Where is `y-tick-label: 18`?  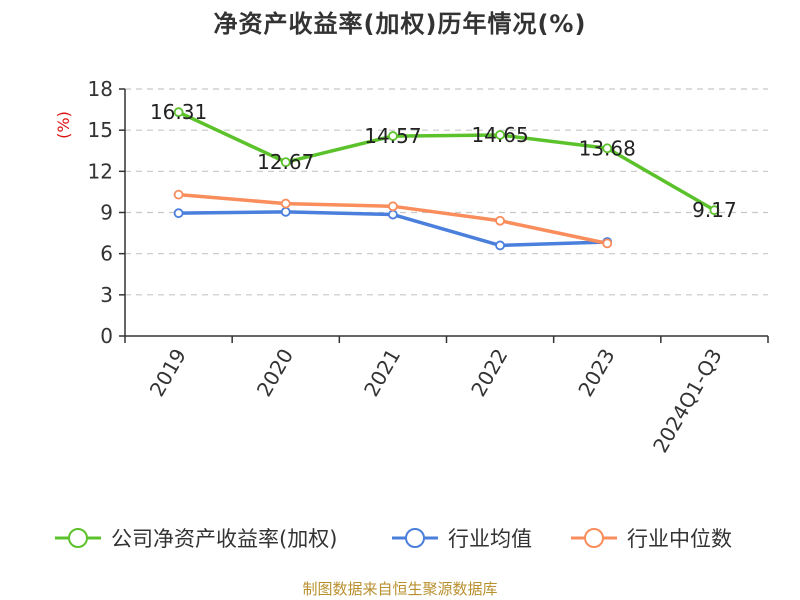 y-tick-label: 18 is located at coordinates (100, 89).